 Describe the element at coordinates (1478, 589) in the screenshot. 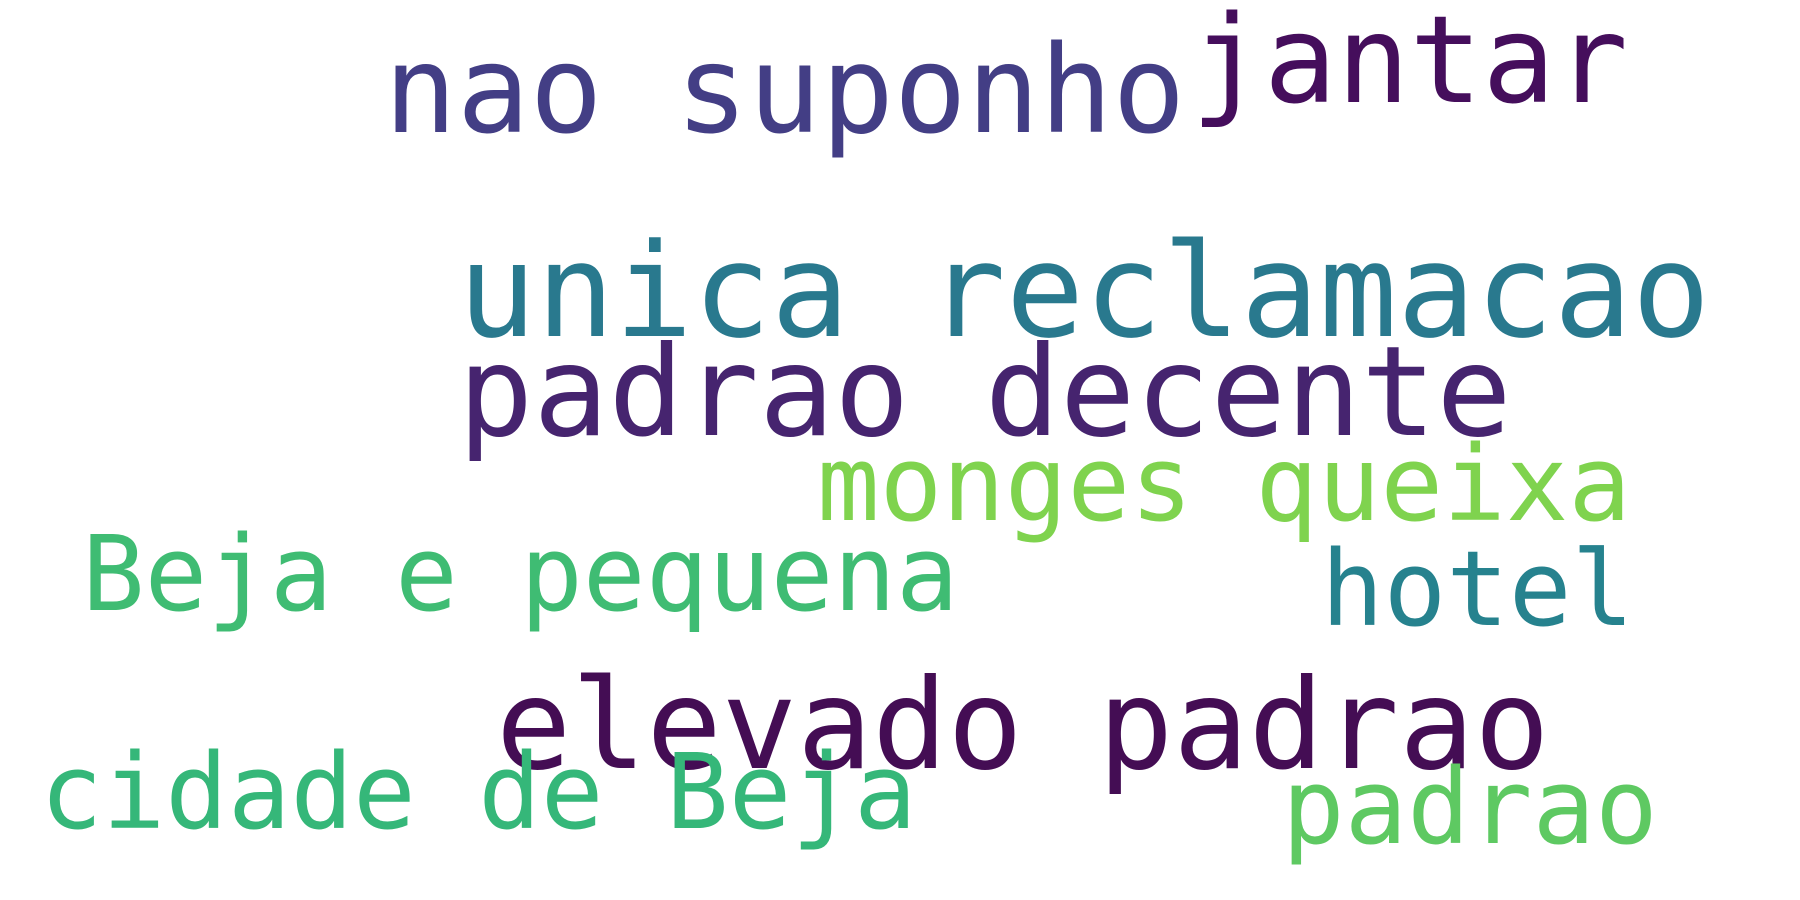

I see `word-hotel: hotel` at that location.